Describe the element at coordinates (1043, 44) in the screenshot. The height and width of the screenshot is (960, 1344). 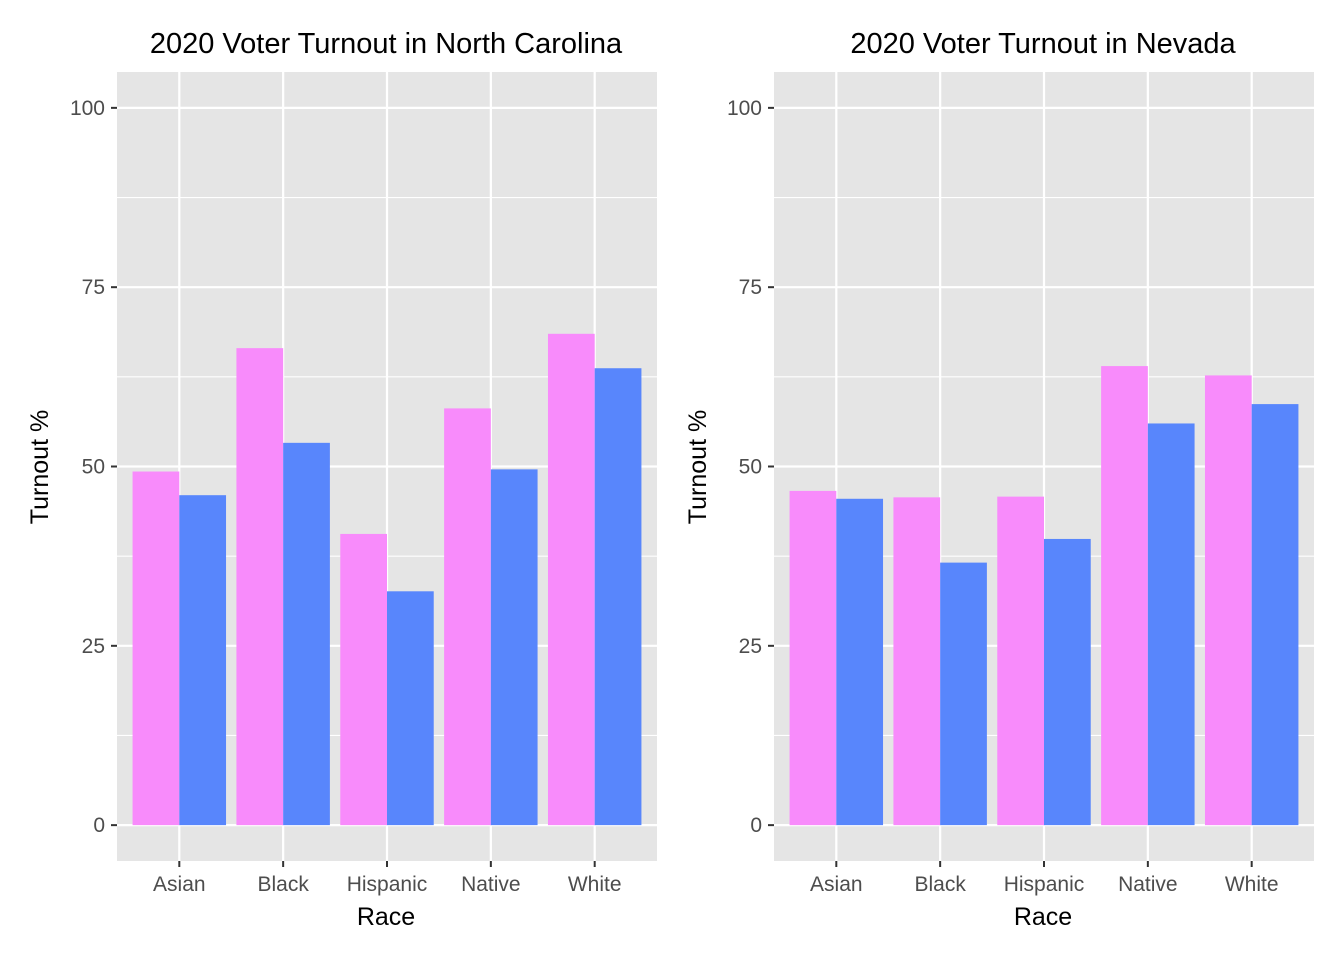
I see `chart-title: 2020 Voter Turnout in Nevada` at that location.